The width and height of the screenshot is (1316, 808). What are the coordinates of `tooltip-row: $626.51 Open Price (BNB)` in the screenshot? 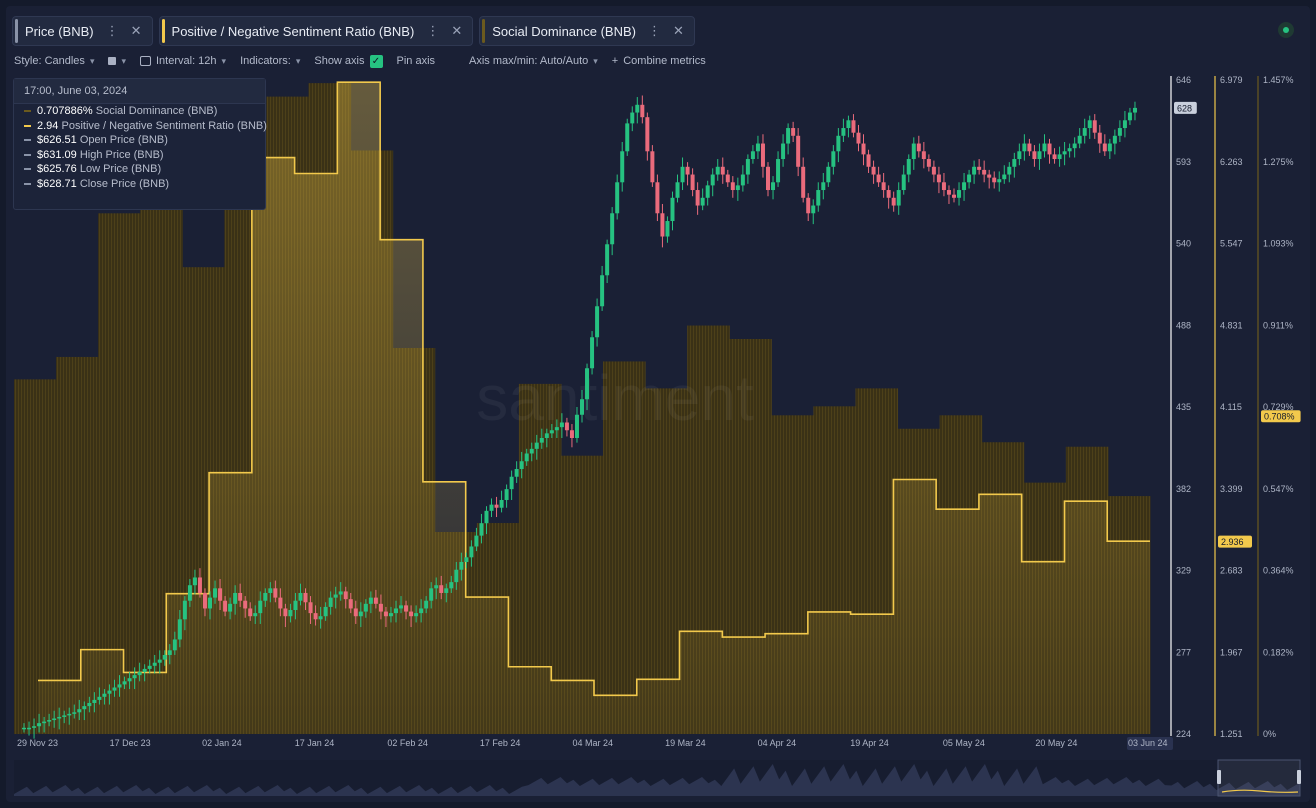 It's located at (139, 140).